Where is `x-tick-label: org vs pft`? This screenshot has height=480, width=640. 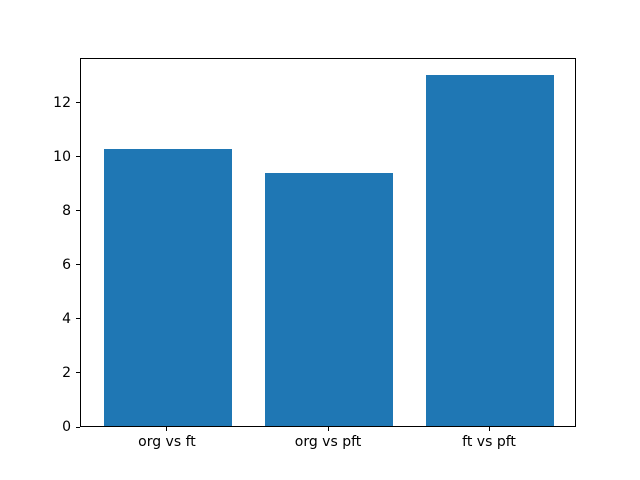
x-tick-label: org vs pft is located at coordinates (328, 442).